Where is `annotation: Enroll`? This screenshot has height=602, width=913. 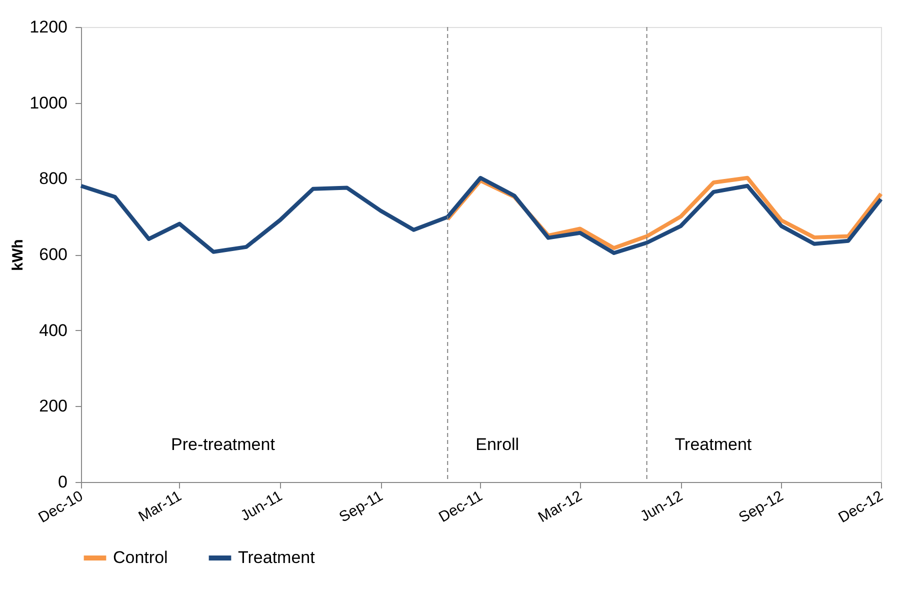
annotation: Enroll is located at coordinates (498, 444).